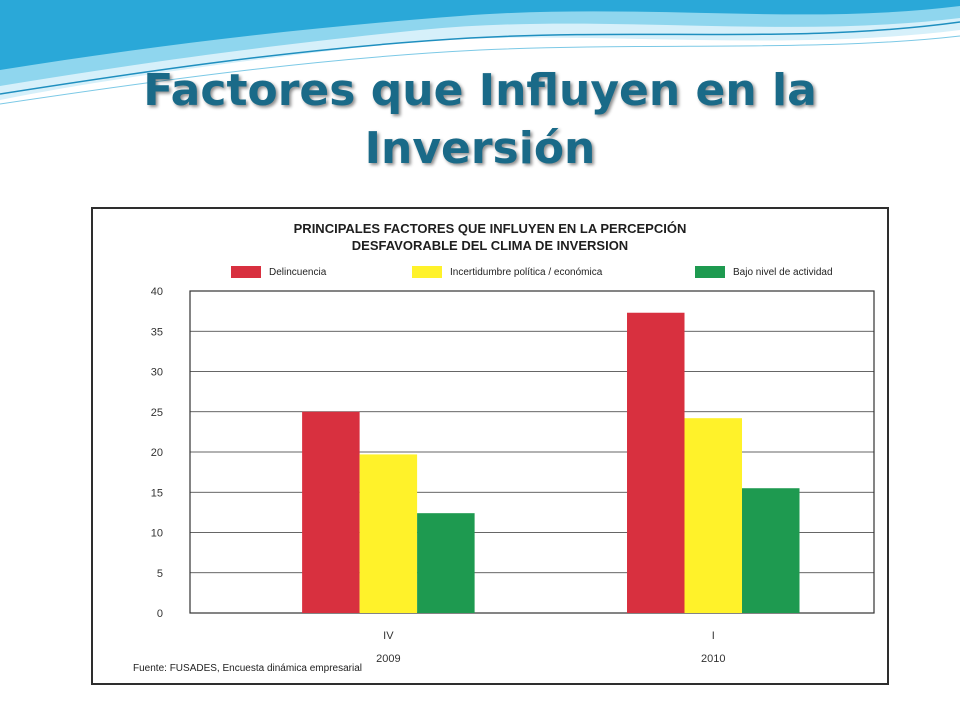 This screenshot has height=720, width=960. Describe the element at coordinates (160, 574) in the screenshot. I see `y-tick-label: 5` at that location.